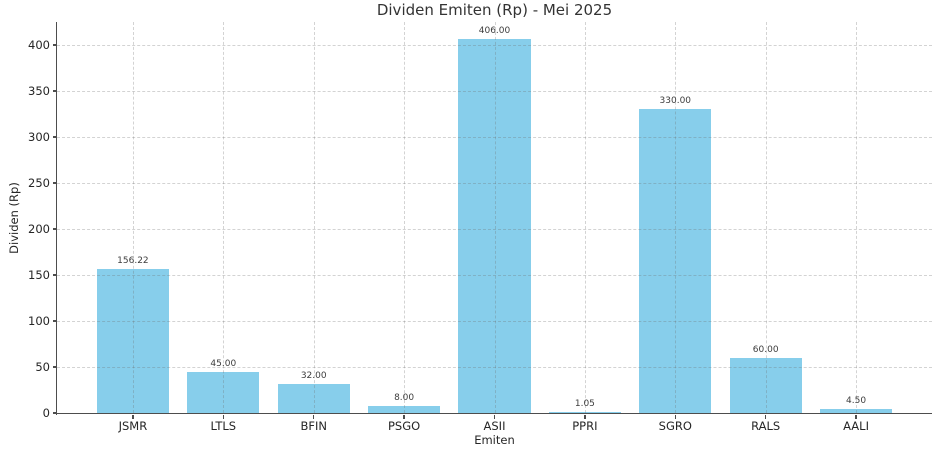 The height and width of the screenshot is (456, 941). What do you see at coordinates (223, 426) in the screenshot?
I see `x-tick-label: LTLS` at bounding box center [223, 426].